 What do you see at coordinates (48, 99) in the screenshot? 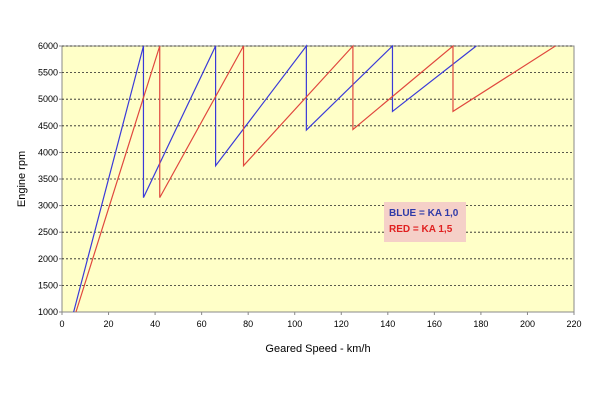
I see `y-tick-label: 5000` at bounding box center [48, 99].